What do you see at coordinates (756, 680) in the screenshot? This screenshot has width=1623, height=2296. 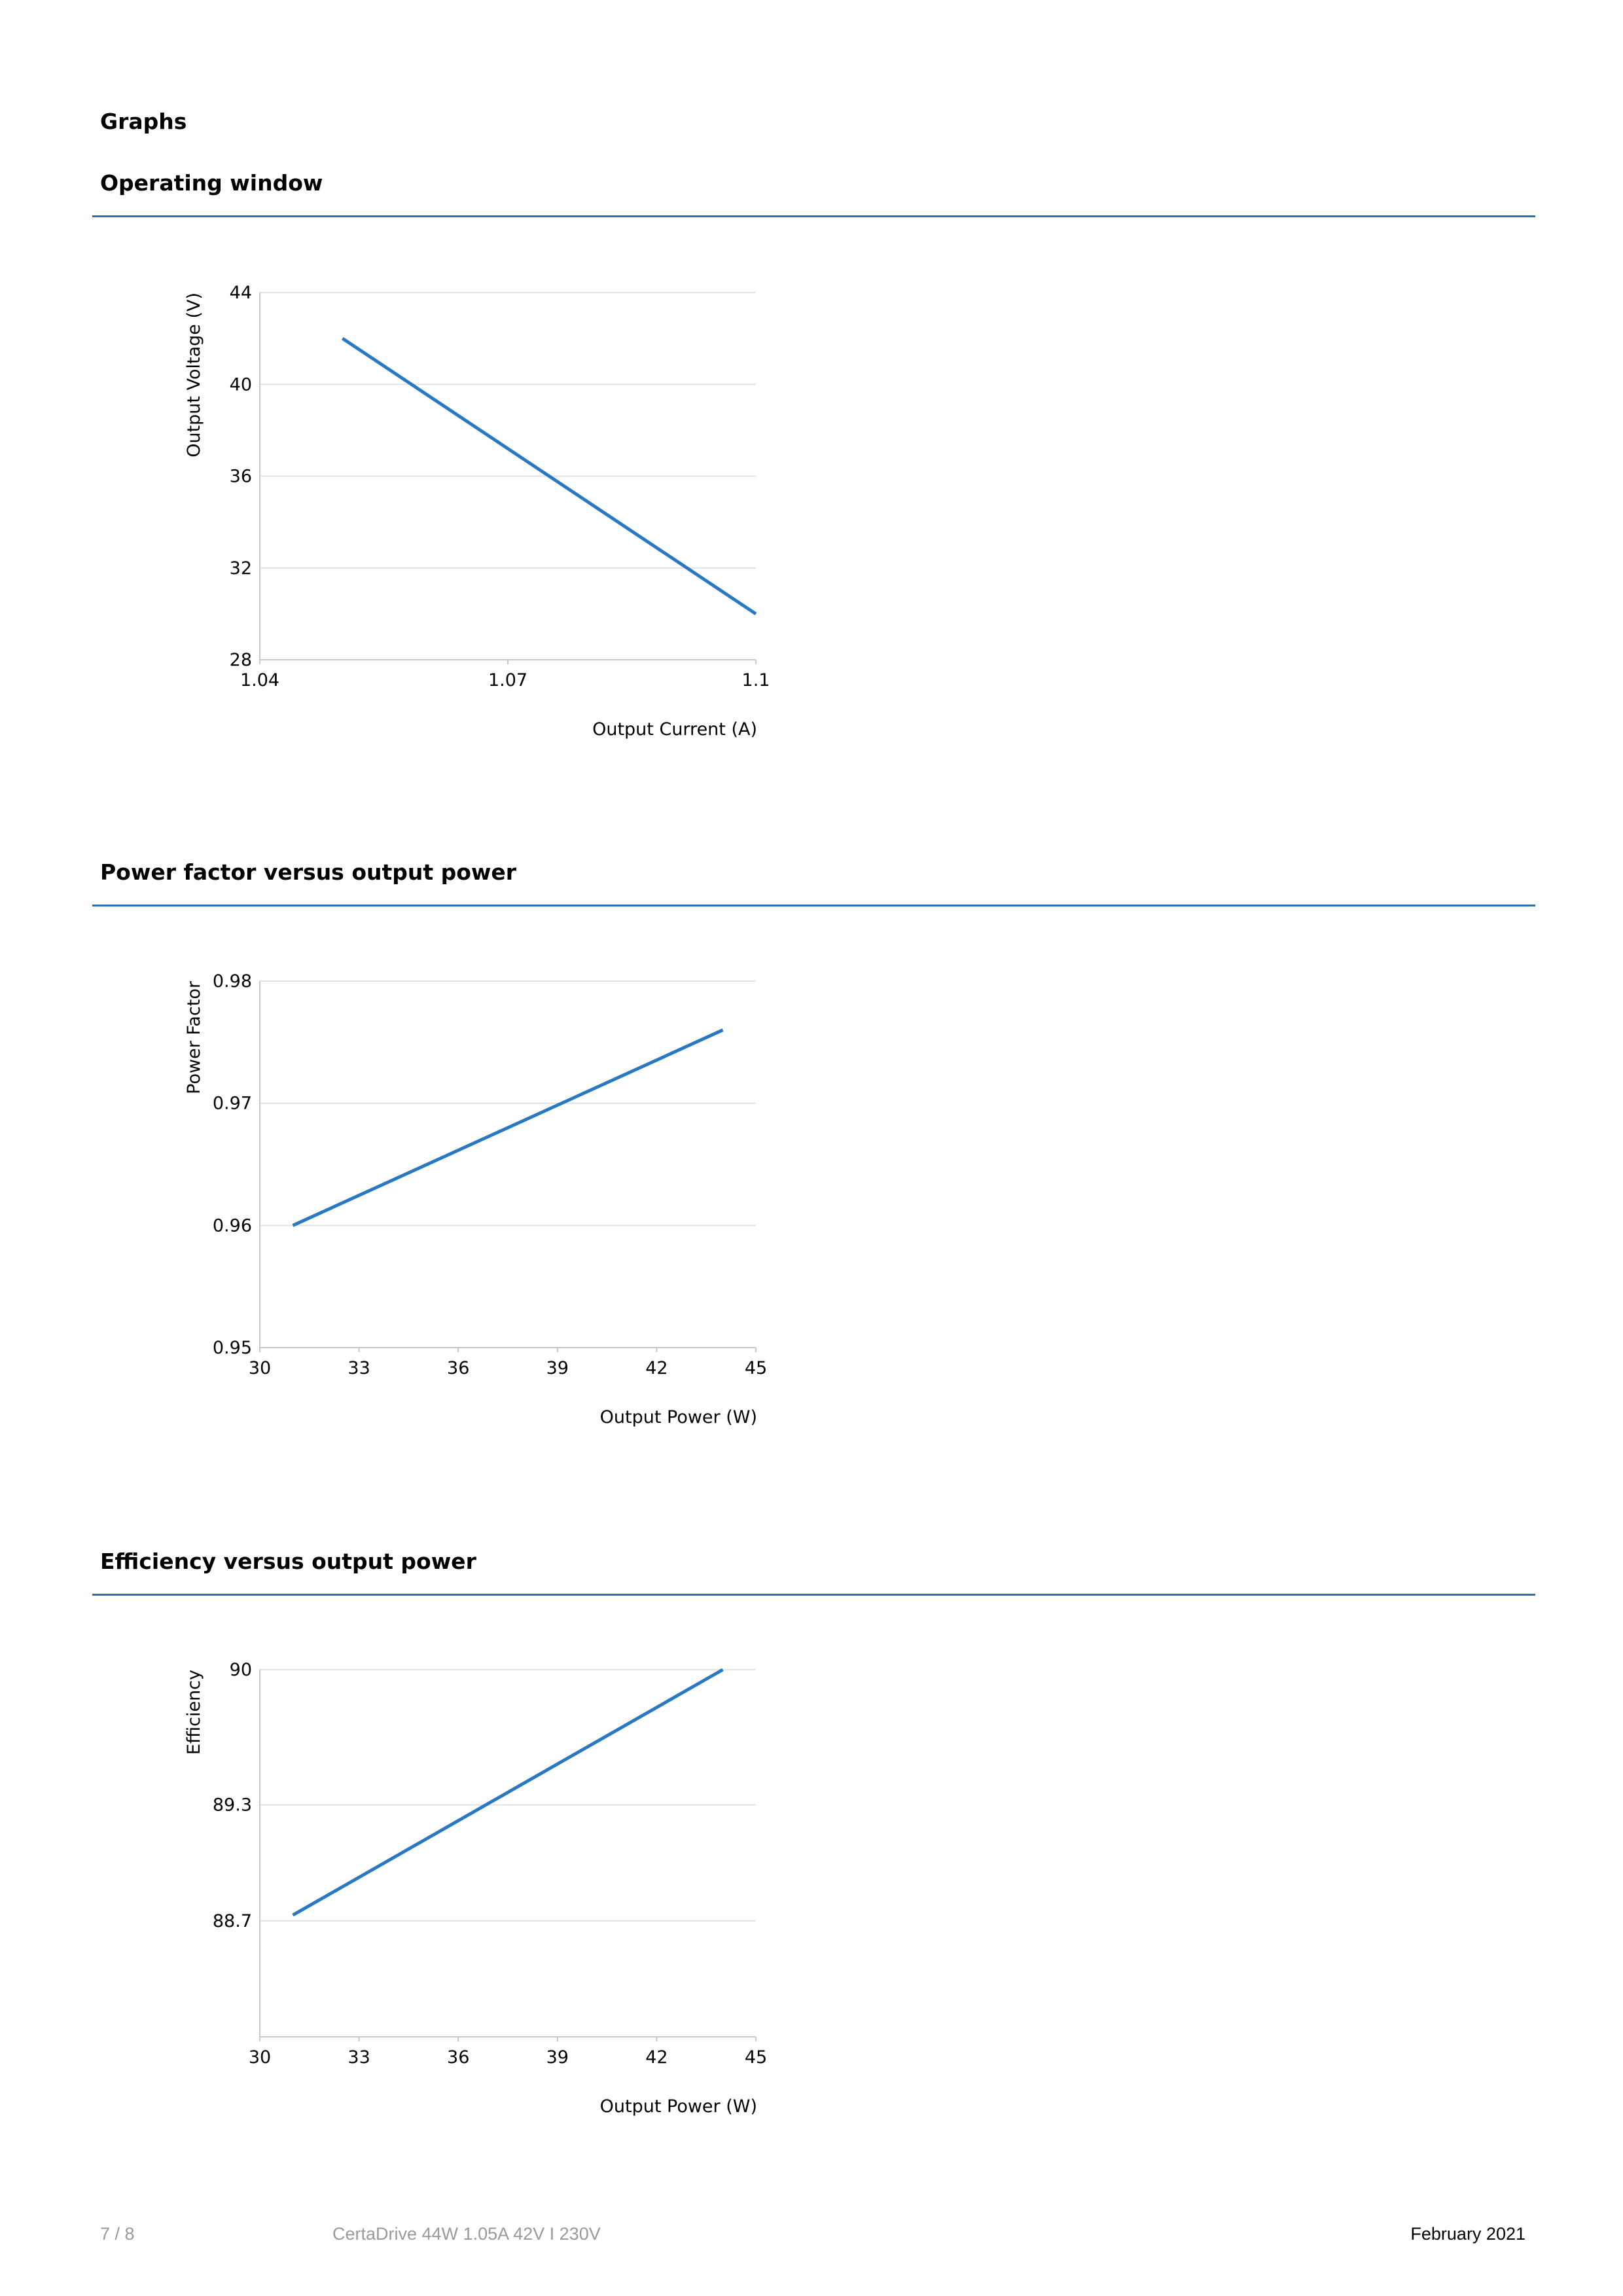 I see `x-tick-label: 1.1` at bounding box center [756, 680].